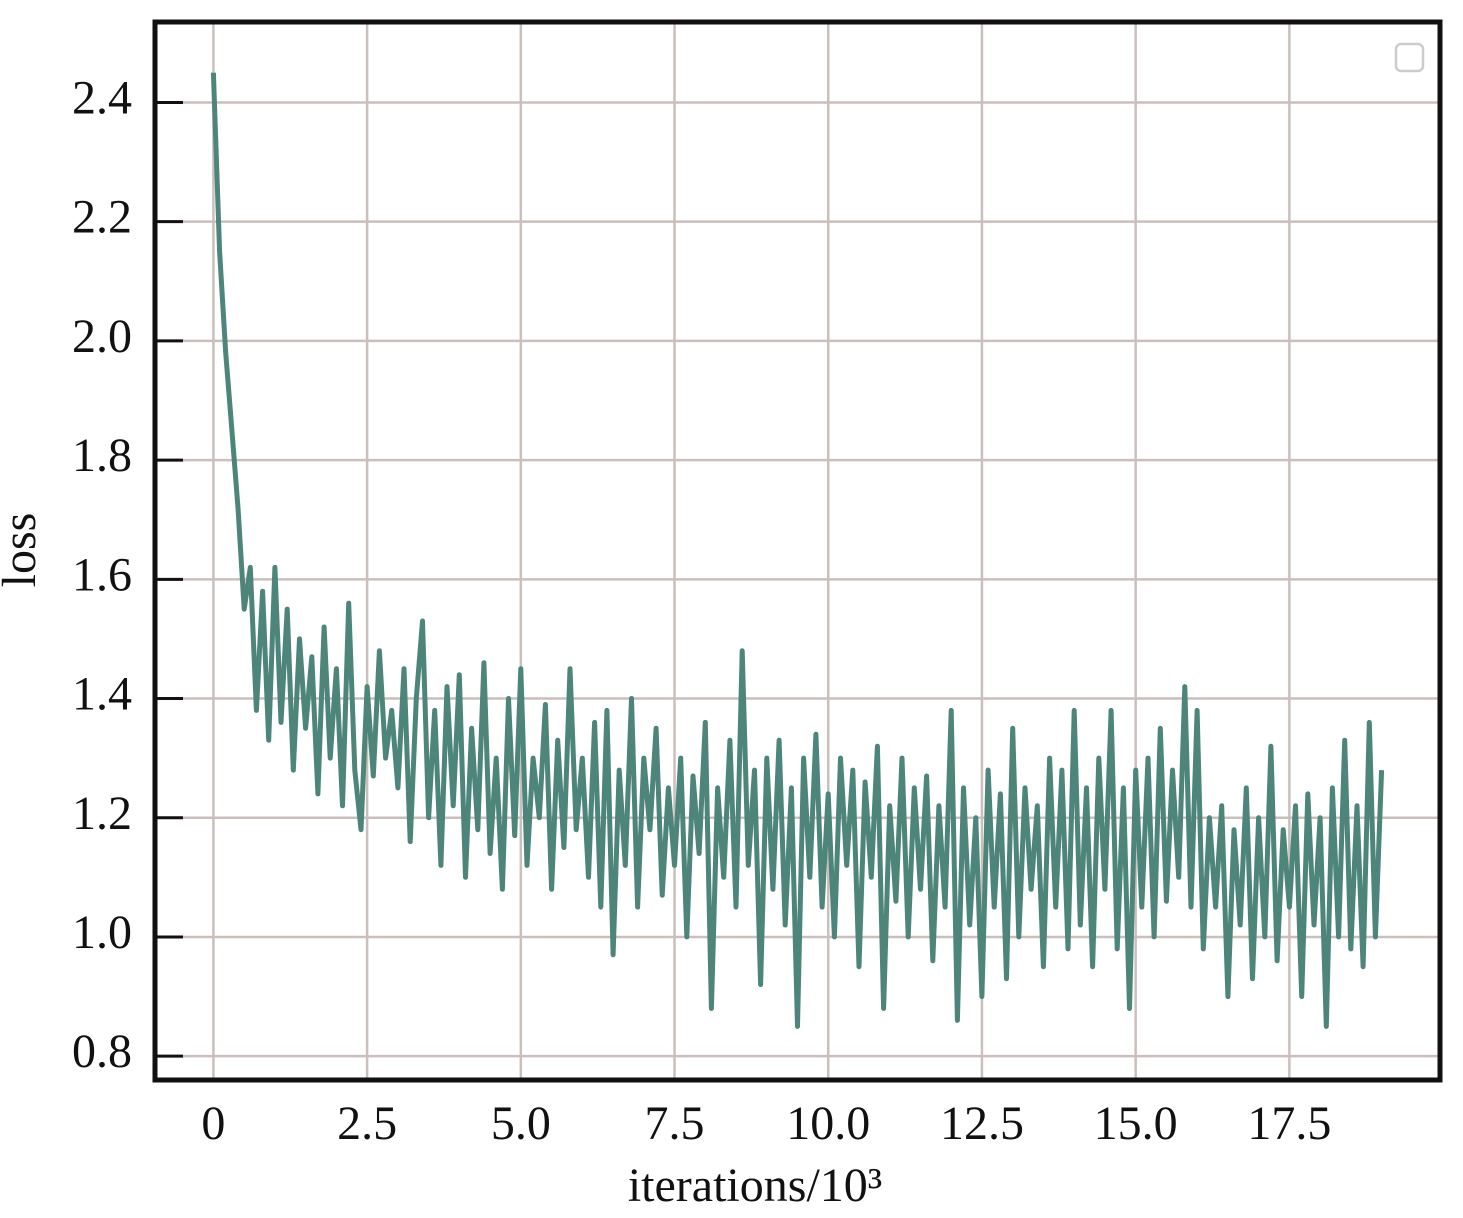 The image size is (1463, 1218). What do you see at coordinates (102, 1051) in the screenshot?
I see `y-tick-label: 0.8` at bounding box center [102, 1051].